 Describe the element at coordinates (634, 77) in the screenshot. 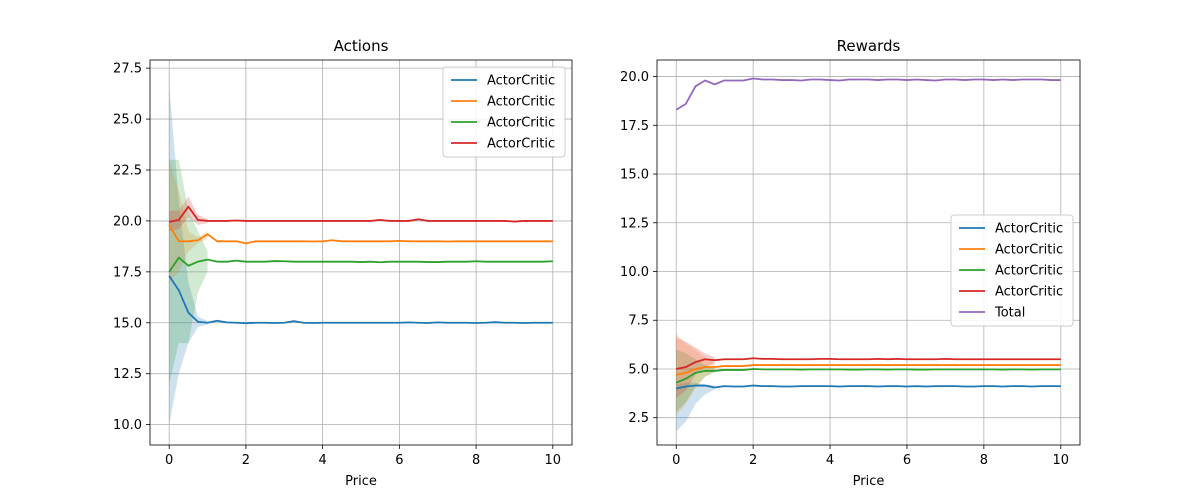

I see `rewards-ytick-label: 20.0` at that location.